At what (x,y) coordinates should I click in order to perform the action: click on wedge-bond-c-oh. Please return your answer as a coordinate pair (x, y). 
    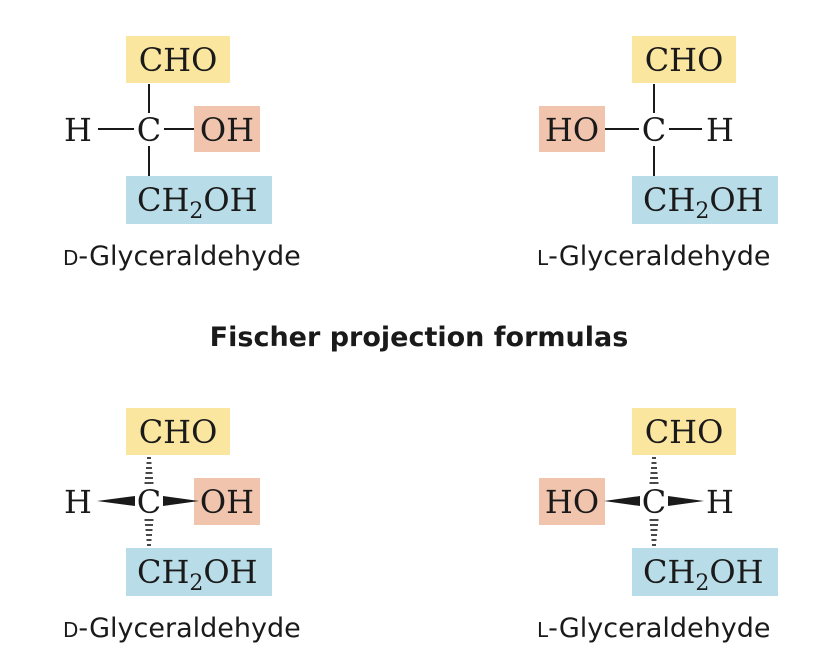
    Looking at the image, I should click on (181, 501).